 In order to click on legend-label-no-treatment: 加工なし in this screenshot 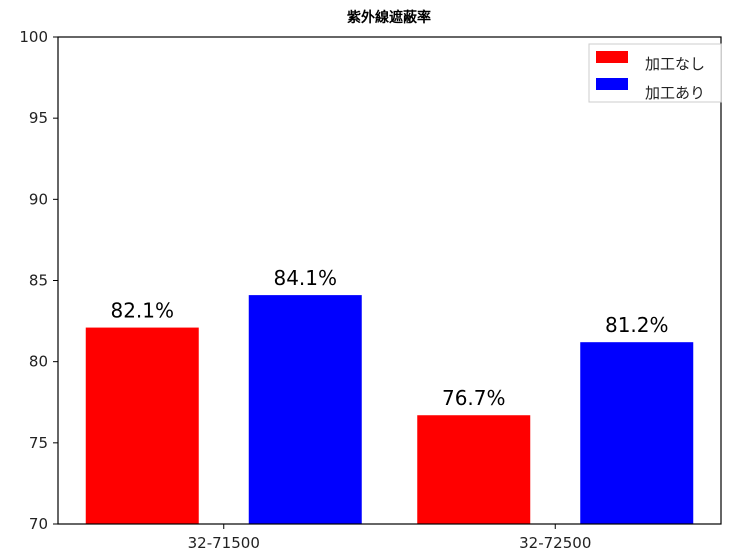, I will do `click(675, 64)`.